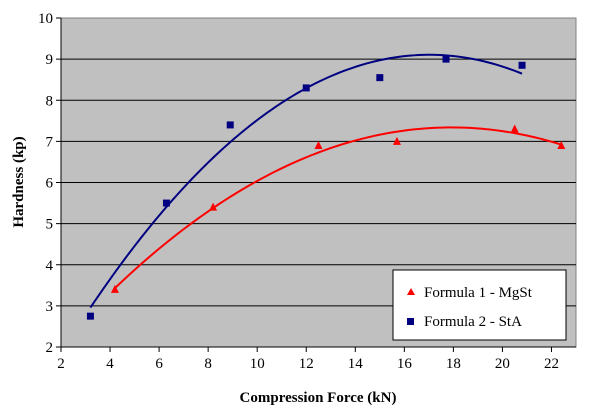  I want to click on x-tick-label: 22, so click(551, 364).